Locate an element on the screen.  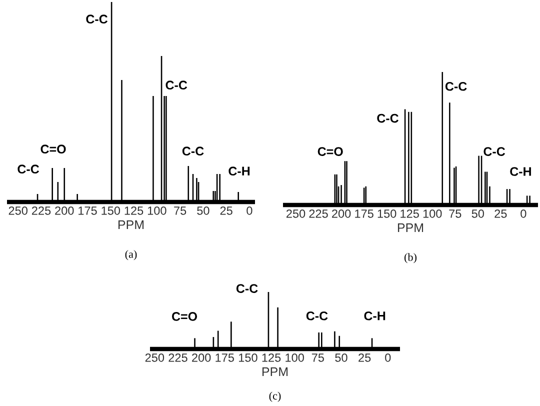
text: (a) is located at coordinates (131, 255).